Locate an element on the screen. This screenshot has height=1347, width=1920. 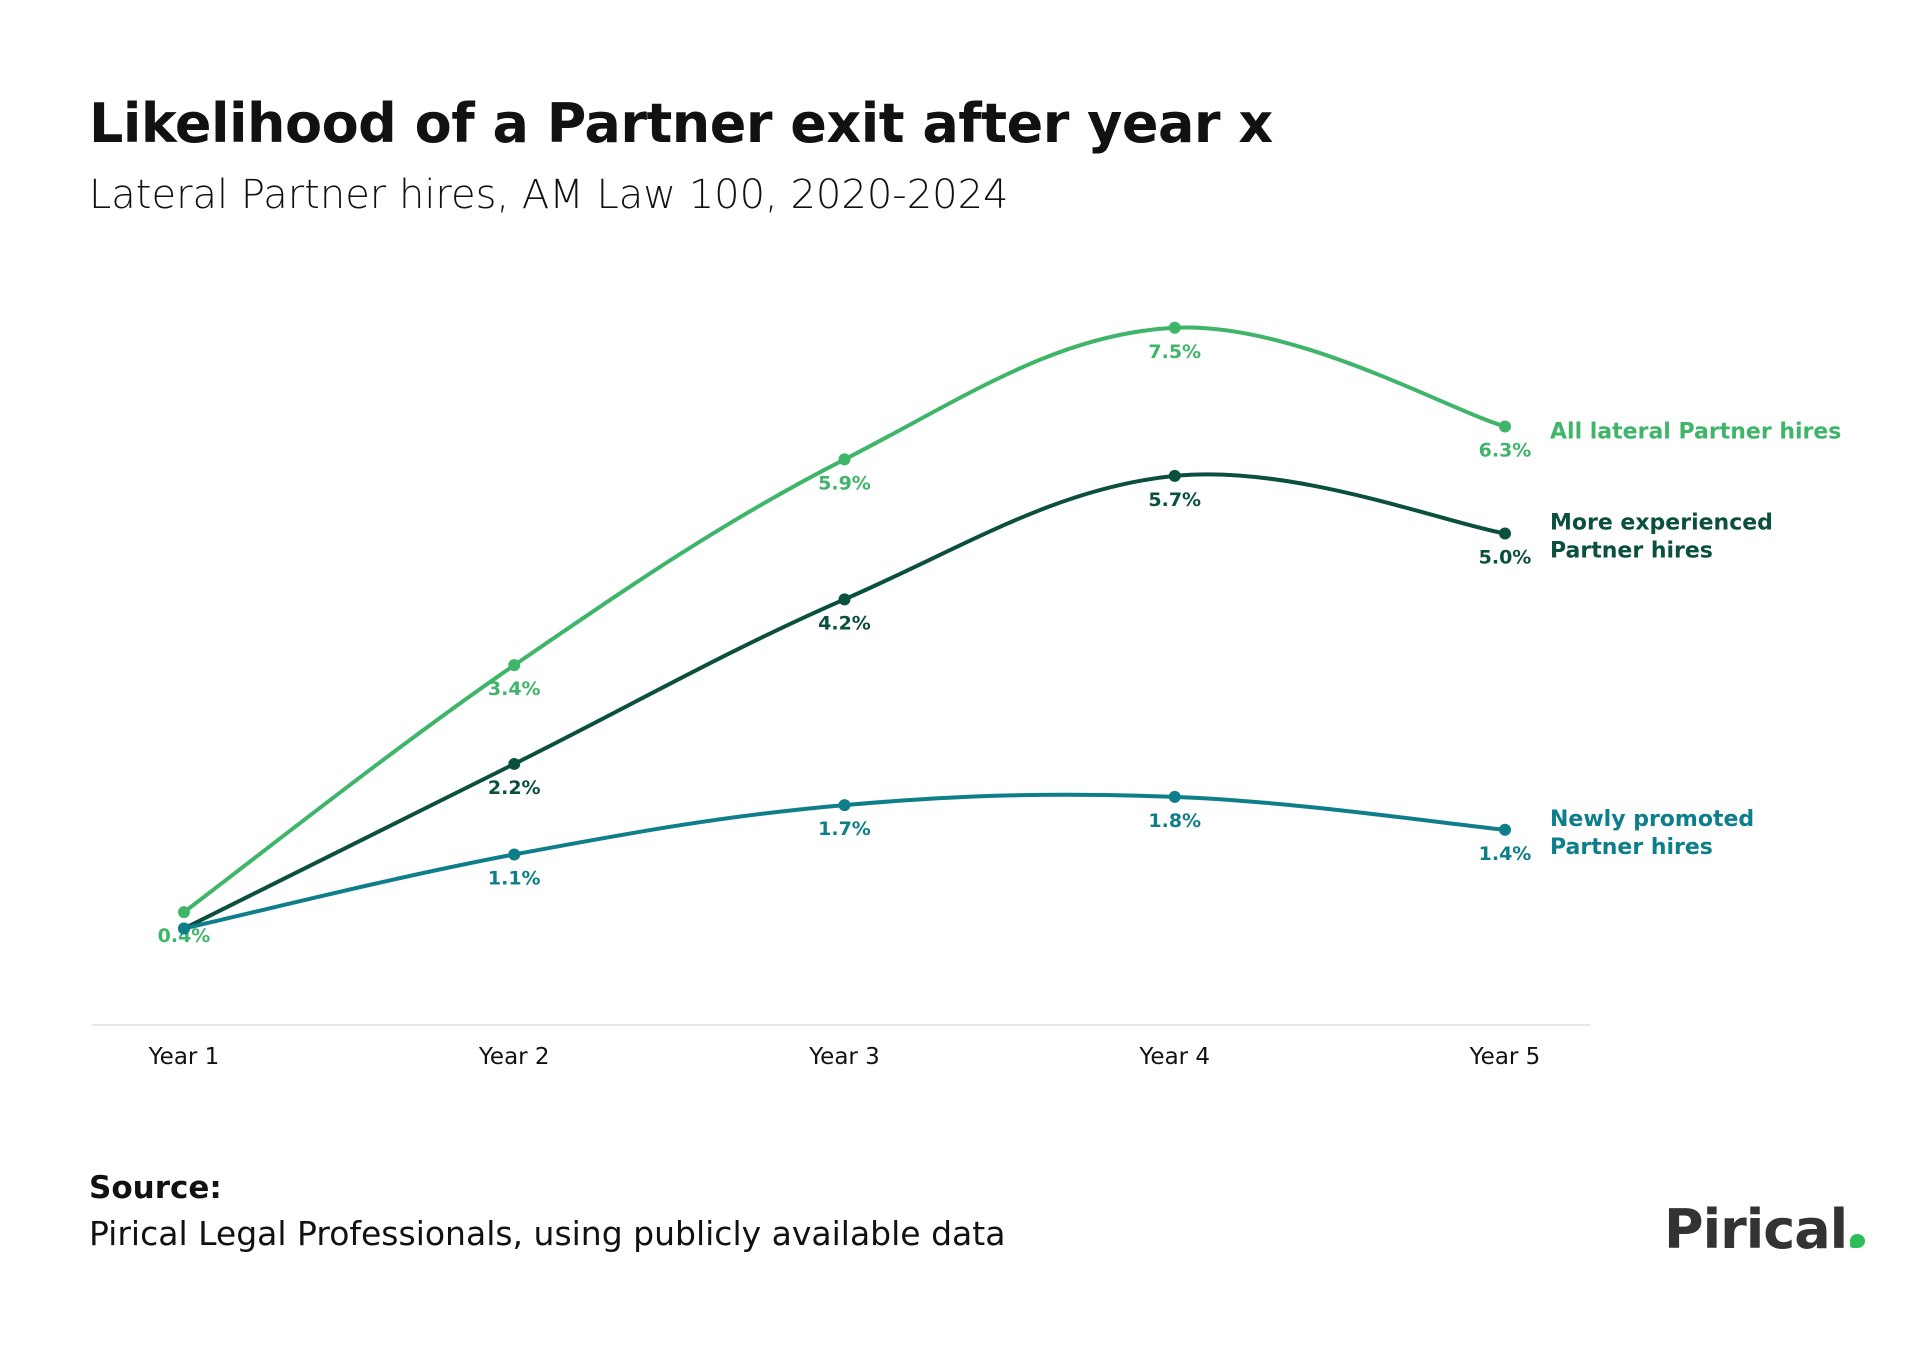
series-name-label: More experienced is located at coordinates (1661, 523).